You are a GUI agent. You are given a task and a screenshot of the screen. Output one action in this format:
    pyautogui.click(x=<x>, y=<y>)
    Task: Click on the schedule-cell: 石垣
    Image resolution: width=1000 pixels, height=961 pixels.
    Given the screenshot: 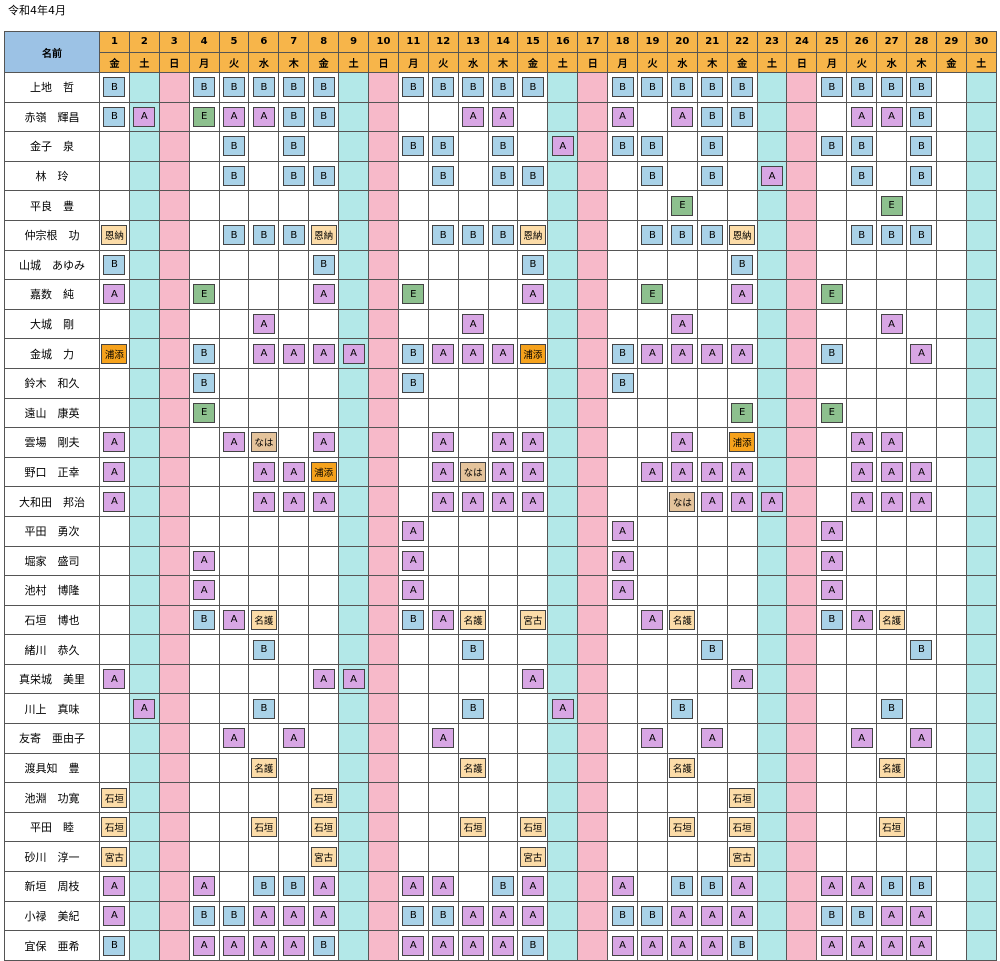 What is the action you would take?
    pyautogui.click(x=742, y=827)
    